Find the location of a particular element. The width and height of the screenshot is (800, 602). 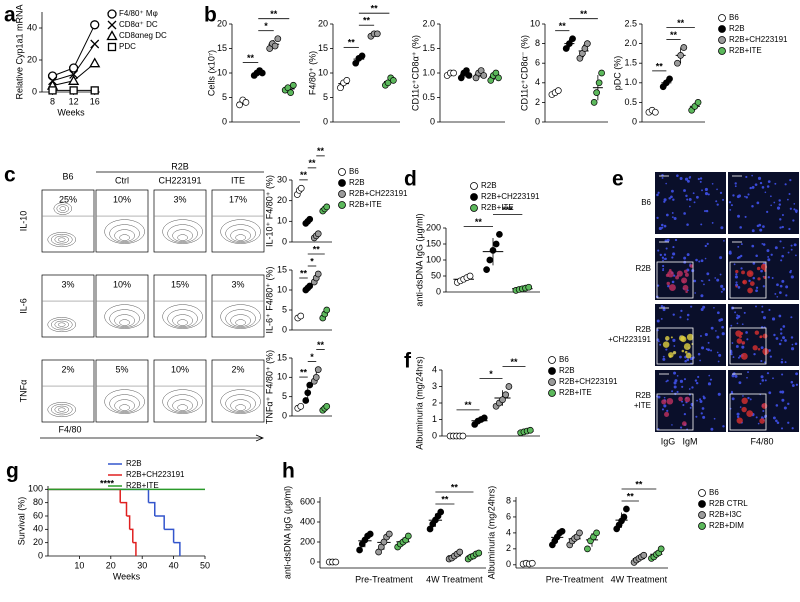

x-tick-label: 20 is located at coordinates (111, 565).